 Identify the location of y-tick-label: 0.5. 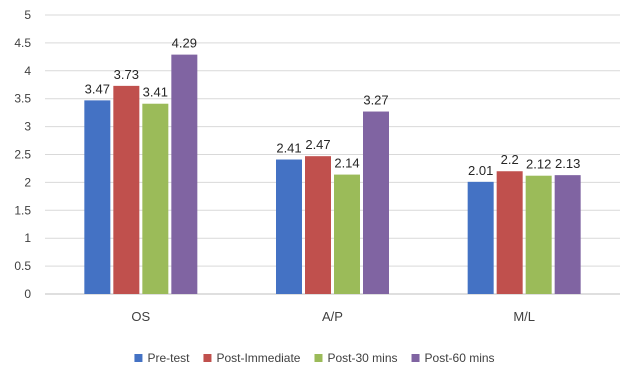
(22, 266).